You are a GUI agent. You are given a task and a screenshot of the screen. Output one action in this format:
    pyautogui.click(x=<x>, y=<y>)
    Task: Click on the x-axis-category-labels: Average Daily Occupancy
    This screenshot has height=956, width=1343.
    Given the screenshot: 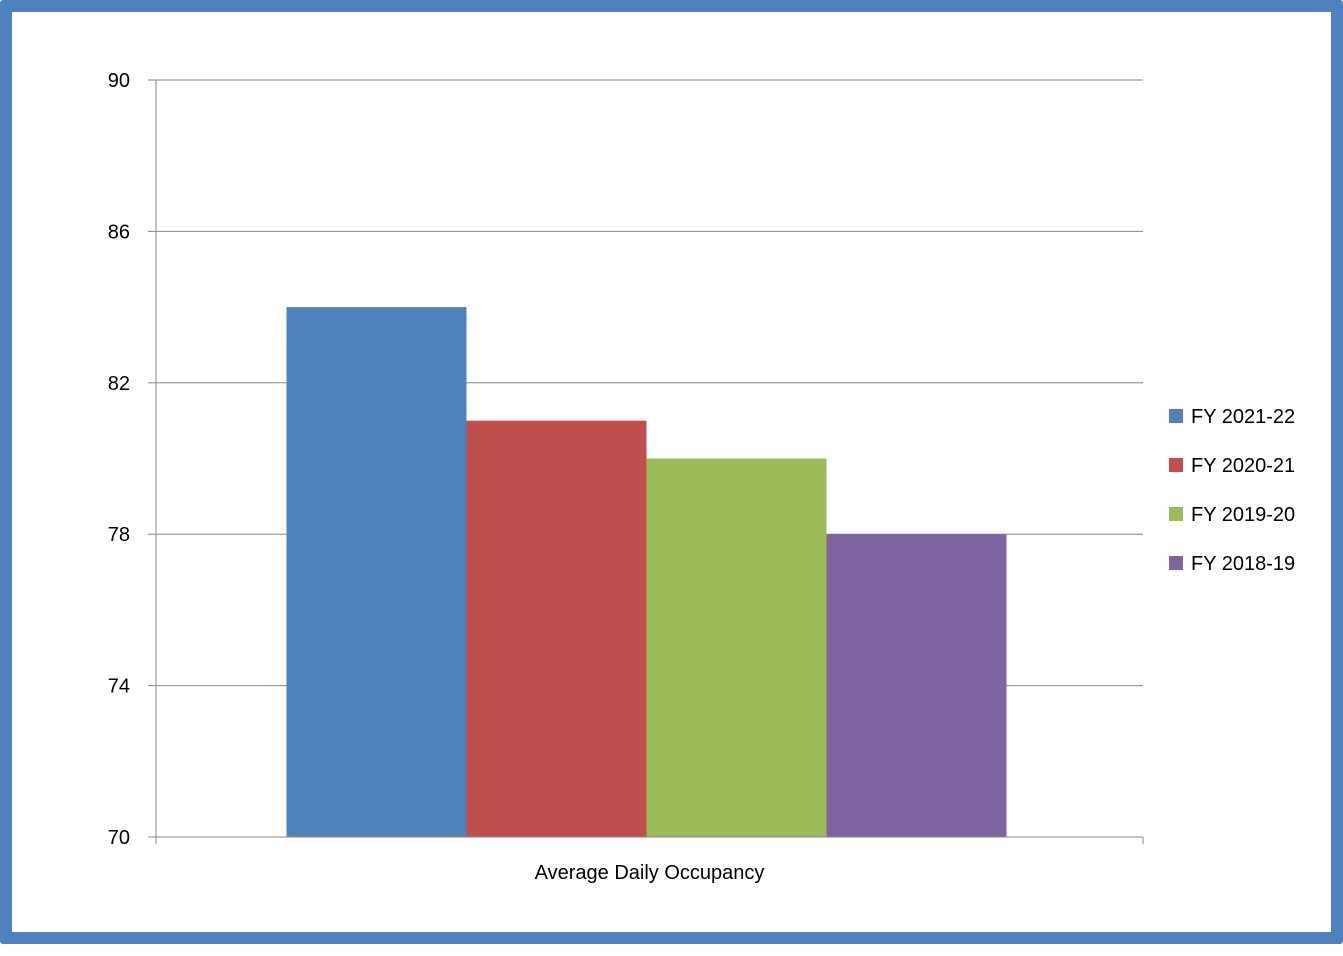 What is the action you would take?
    pyautogui.click(x=650, y=873)
    